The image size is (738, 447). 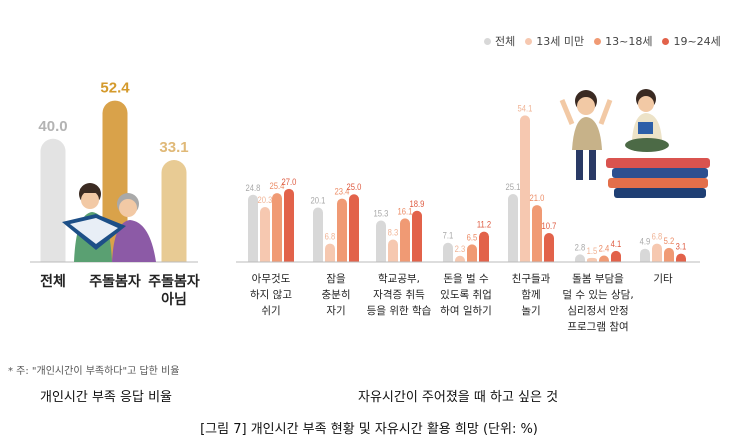 What do you see at coordinates (173, 147) in the screenshot?
I see `overall-value-label-2: 33.1` at bounding box center [173, 147].